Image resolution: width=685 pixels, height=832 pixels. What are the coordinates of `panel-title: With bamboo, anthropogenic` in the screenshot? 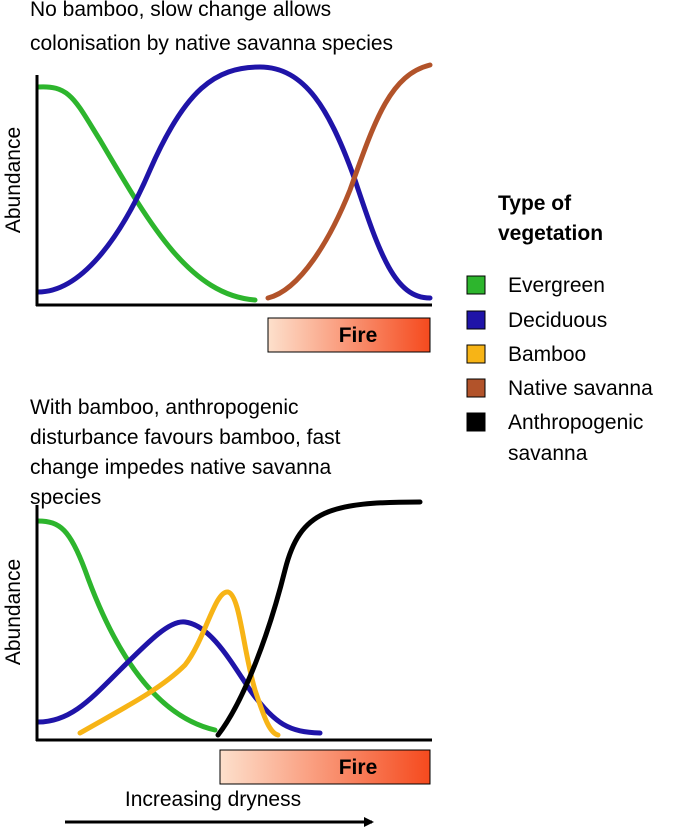 It's located at (164, 407).